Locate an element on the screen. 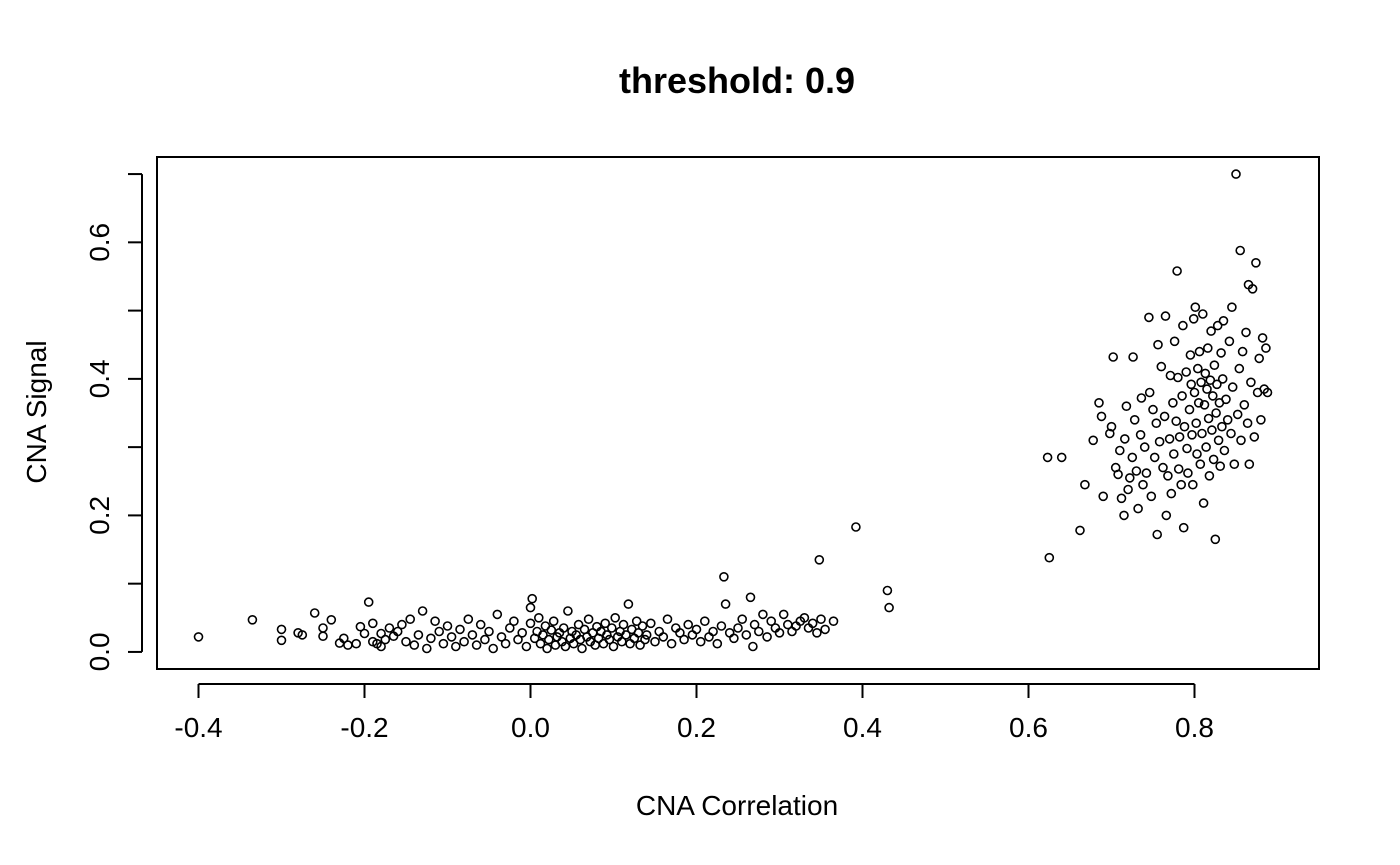  x-tick-label: -0.4 is located at coordinates (198, 727).